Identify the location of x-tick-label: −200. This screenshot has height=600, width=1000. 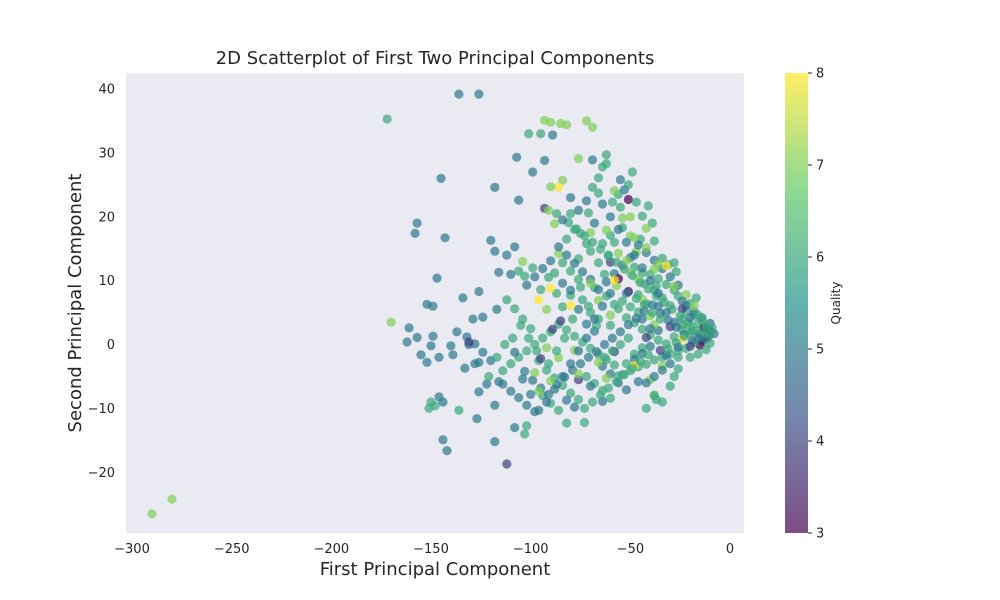
(331, 549).